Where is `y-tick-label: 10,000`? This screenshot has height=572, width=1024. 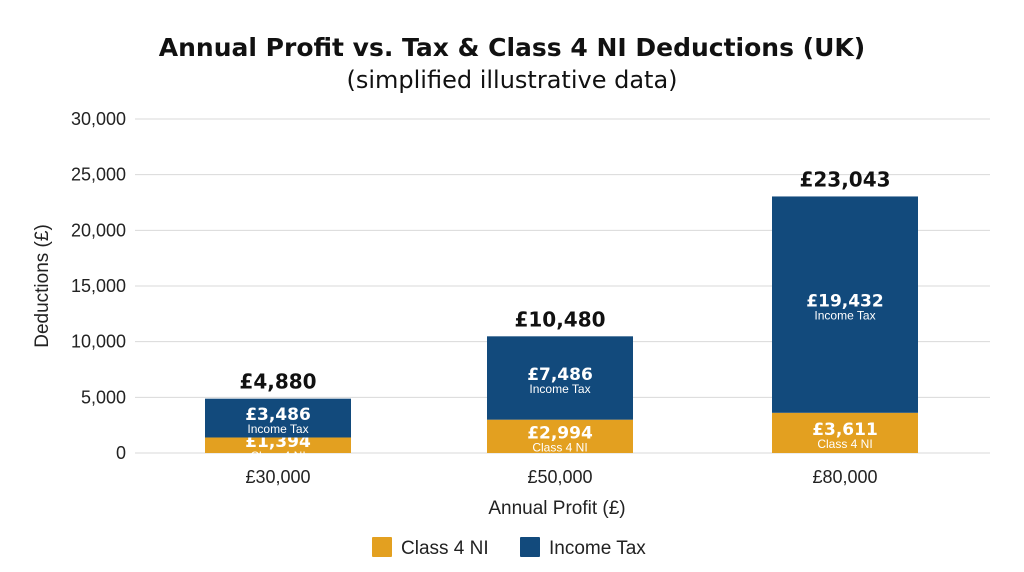
y-tick-label: 10,000 is located at coordinates (98, 342).